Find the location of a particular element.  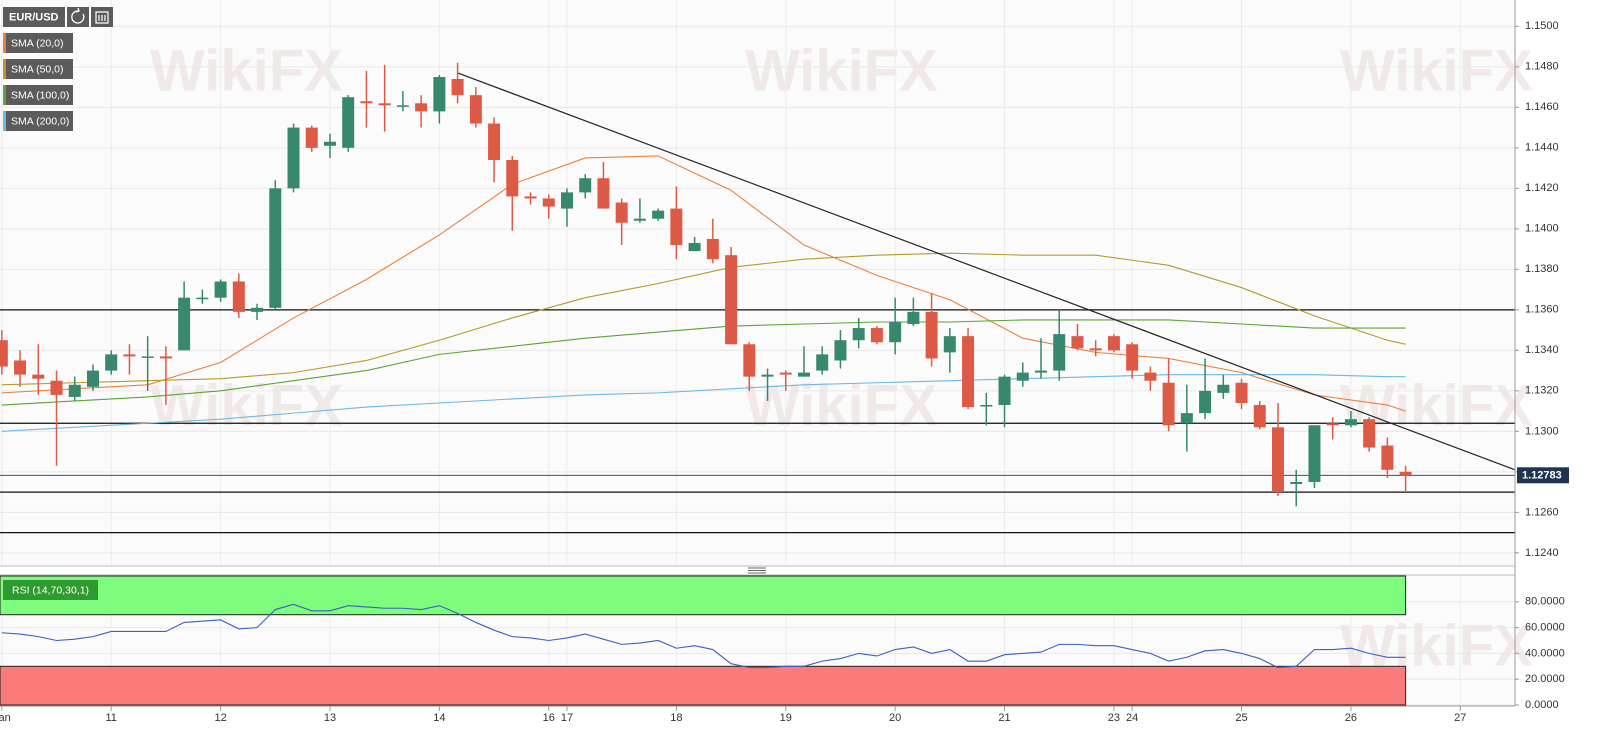

settings-icon is located at coordinates (102, 17).